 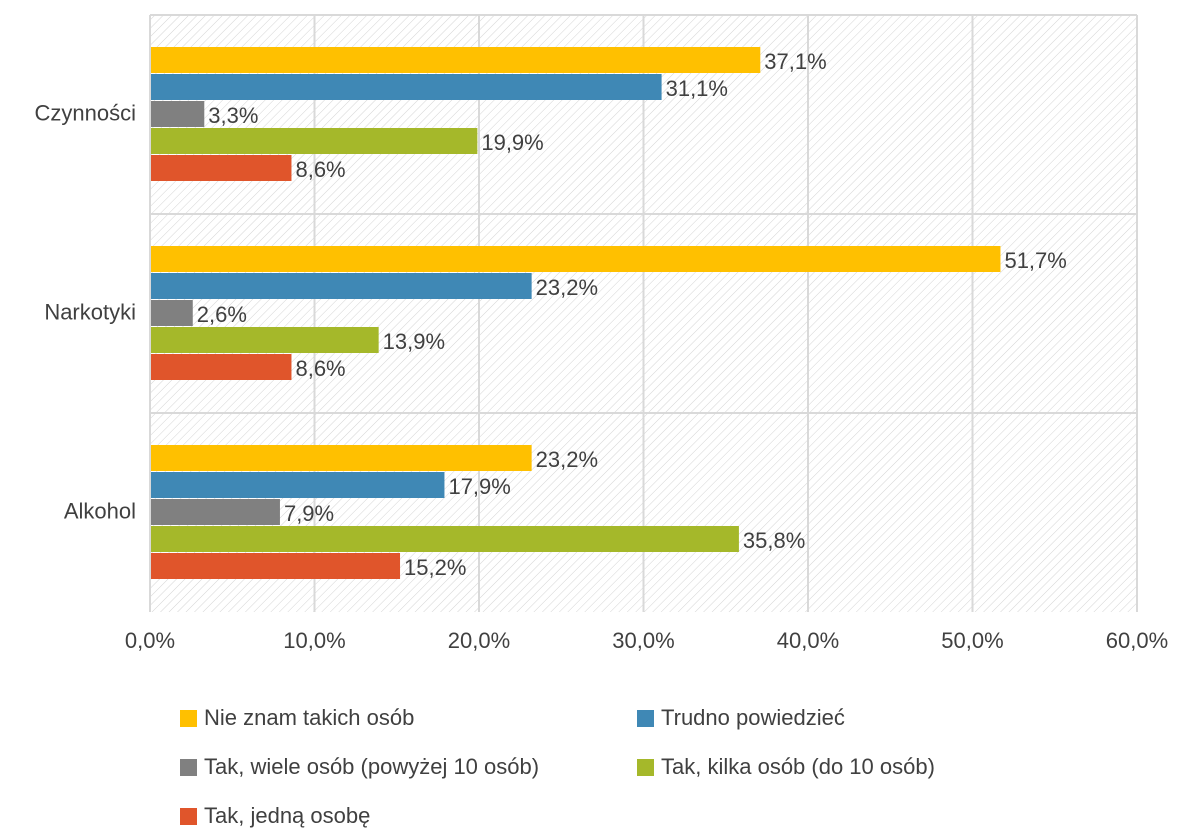 What do you see at coordinates (479, 640) in the screenshot?
I see `x-tick-label: 20,0%` at bounding box center [479, 640].